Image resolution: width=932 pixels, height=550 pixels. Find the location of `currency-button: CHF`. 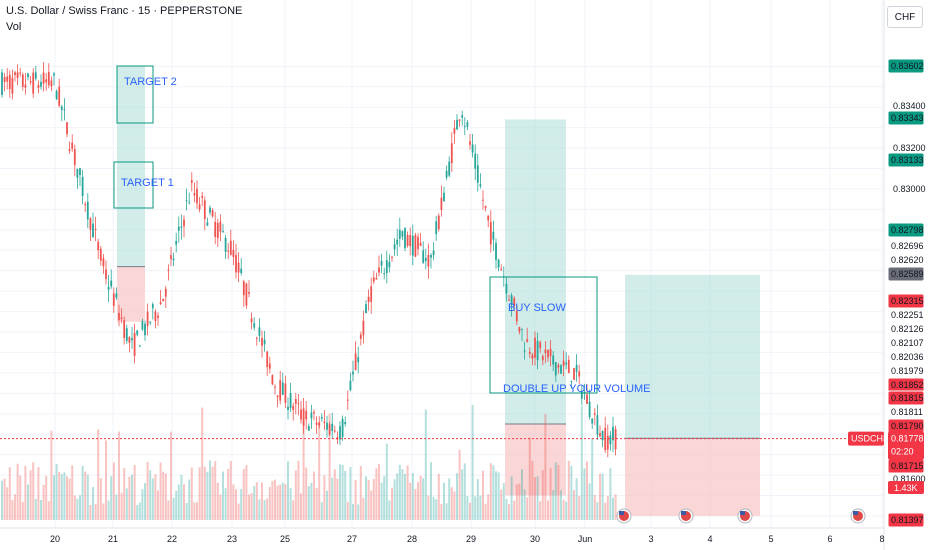

currency-button: CHF is located at coordinates (905, 17).